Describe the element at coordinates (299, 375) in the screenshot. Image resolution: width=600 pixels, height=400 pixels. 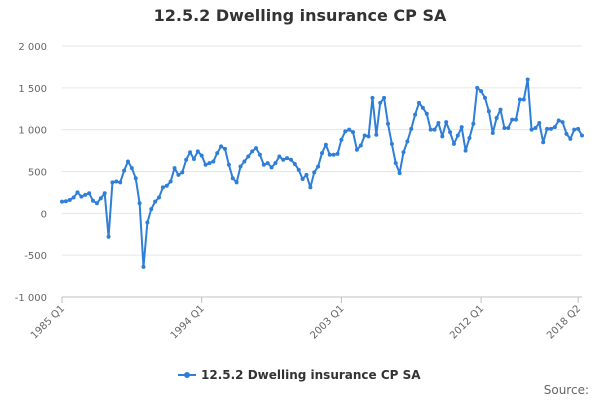
I see `legend: 12.5.2 Dwelling insurance CP SA` at that location.